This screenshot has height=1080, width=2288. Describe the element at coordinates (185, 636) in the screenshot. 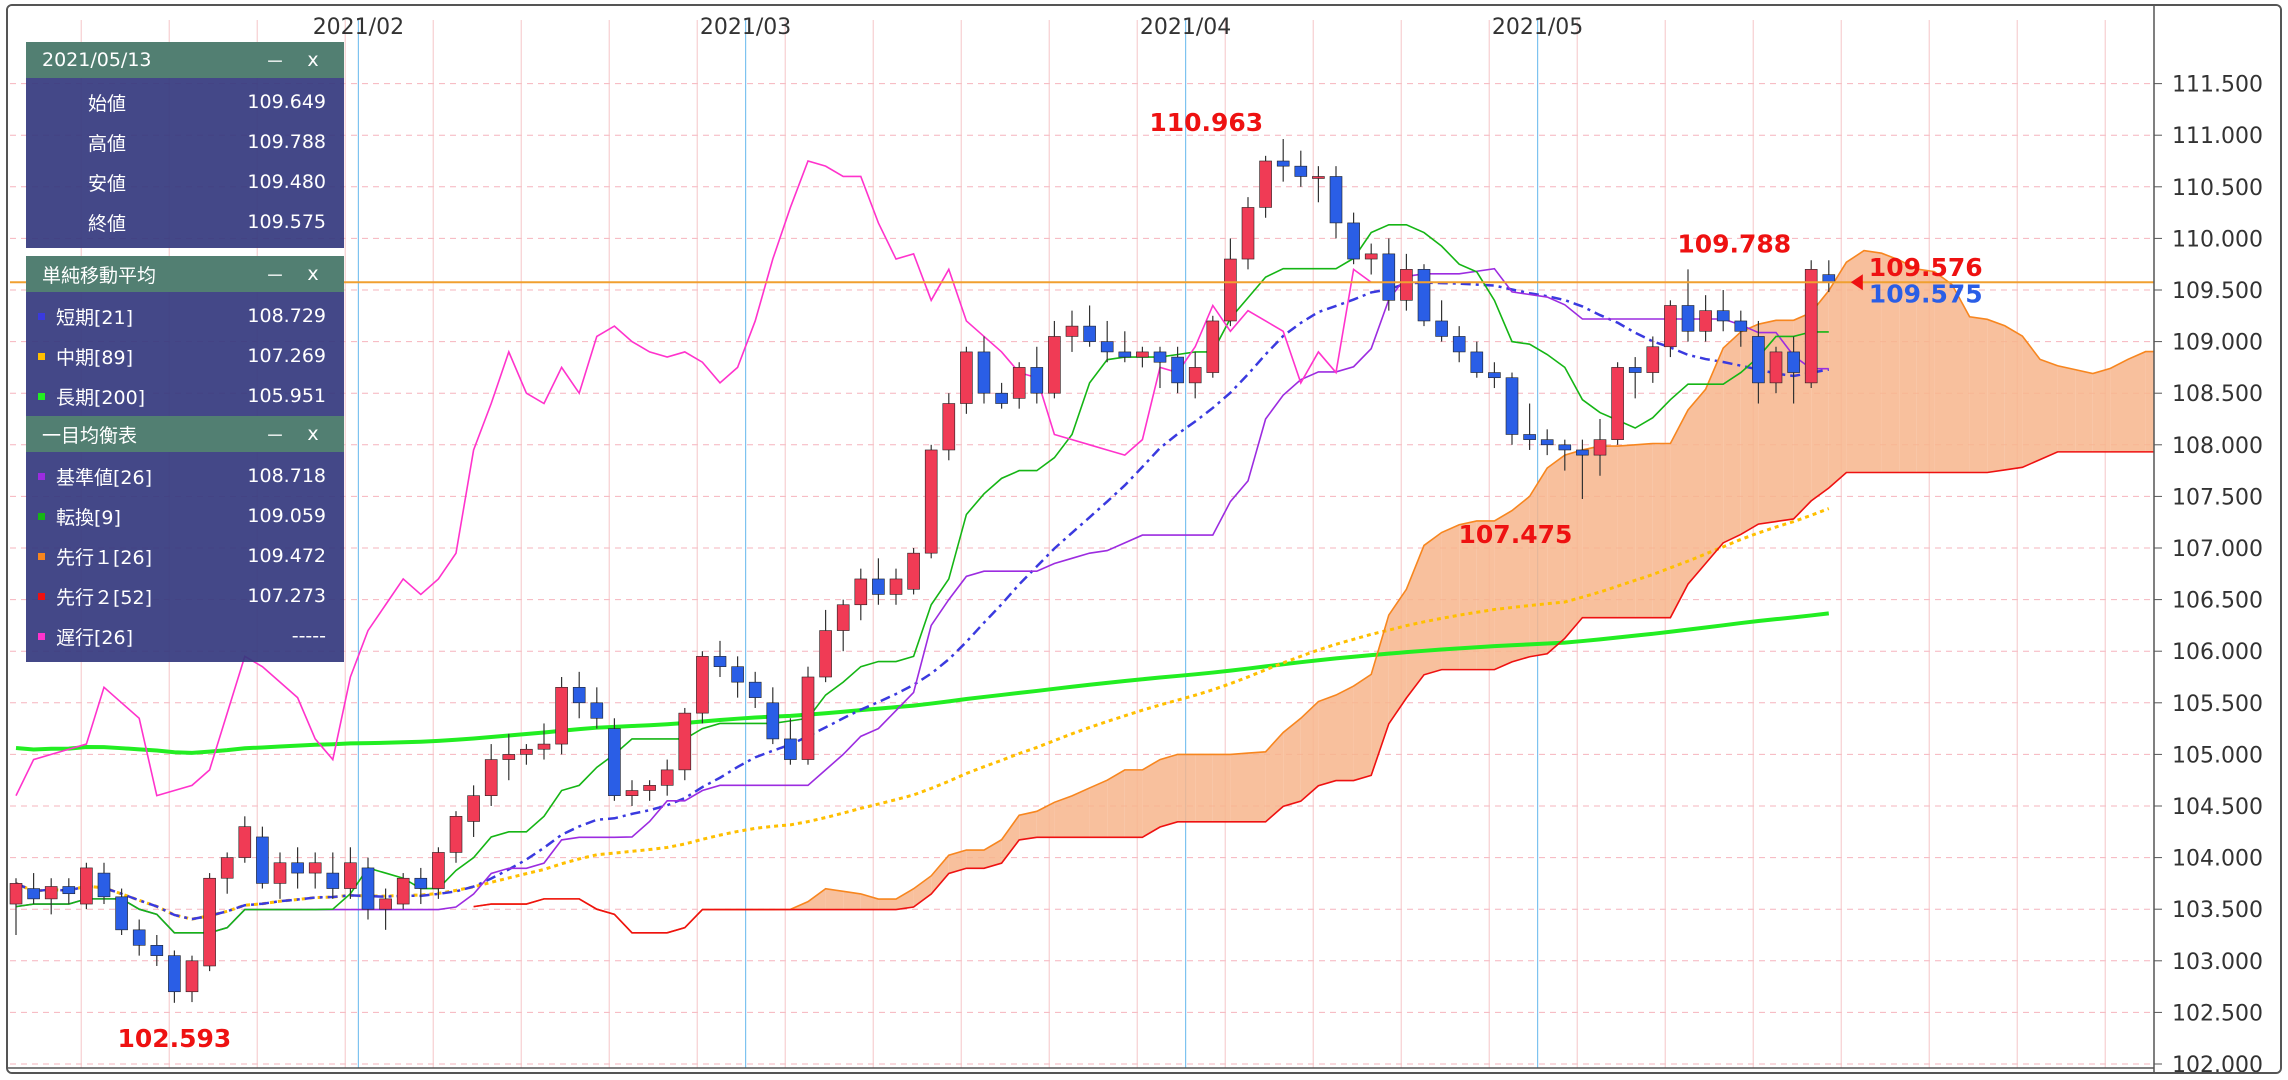

I see `ichimoku-row: 遅行[26] -----` at that location.